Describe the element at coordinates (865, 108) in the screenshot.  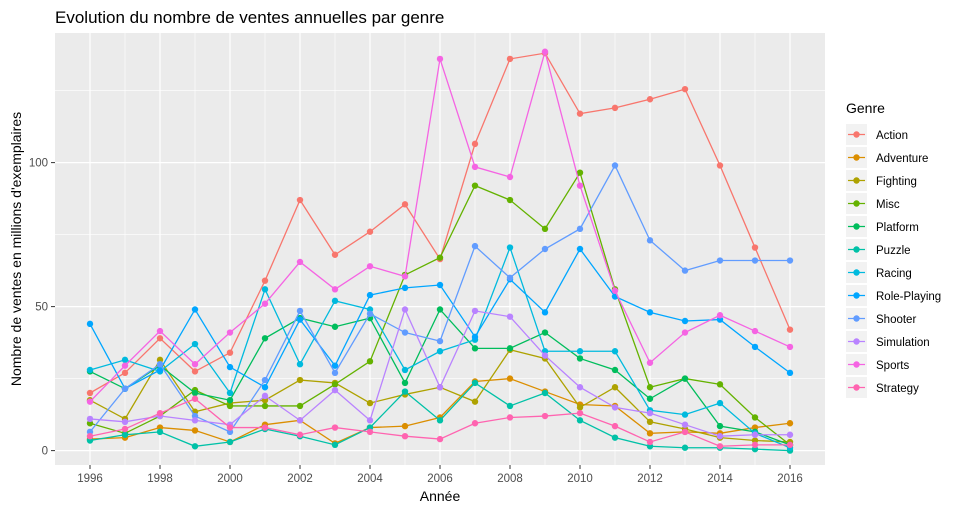
I see `legend-title: Genre` at that location.